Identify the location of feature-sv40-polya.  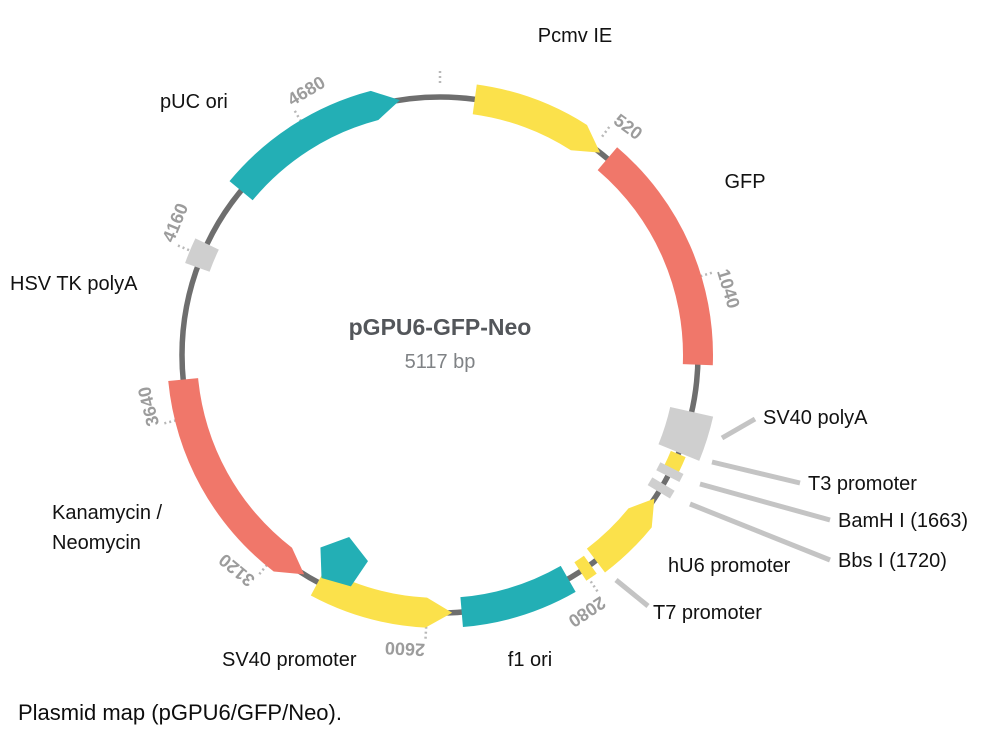
(686, 433).